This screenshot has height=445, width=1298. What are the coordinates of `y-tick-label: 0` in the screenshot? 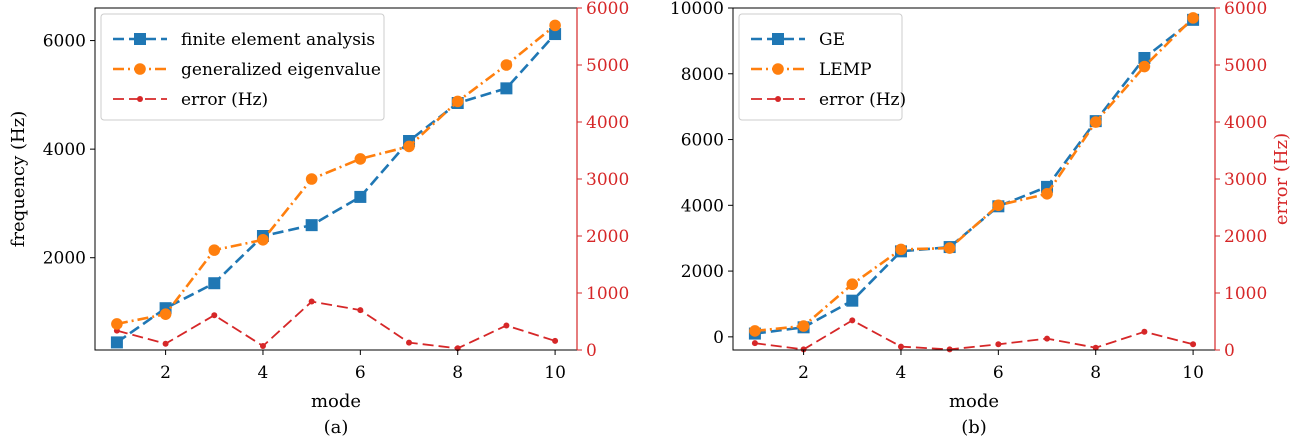 It's located at (718, 338).